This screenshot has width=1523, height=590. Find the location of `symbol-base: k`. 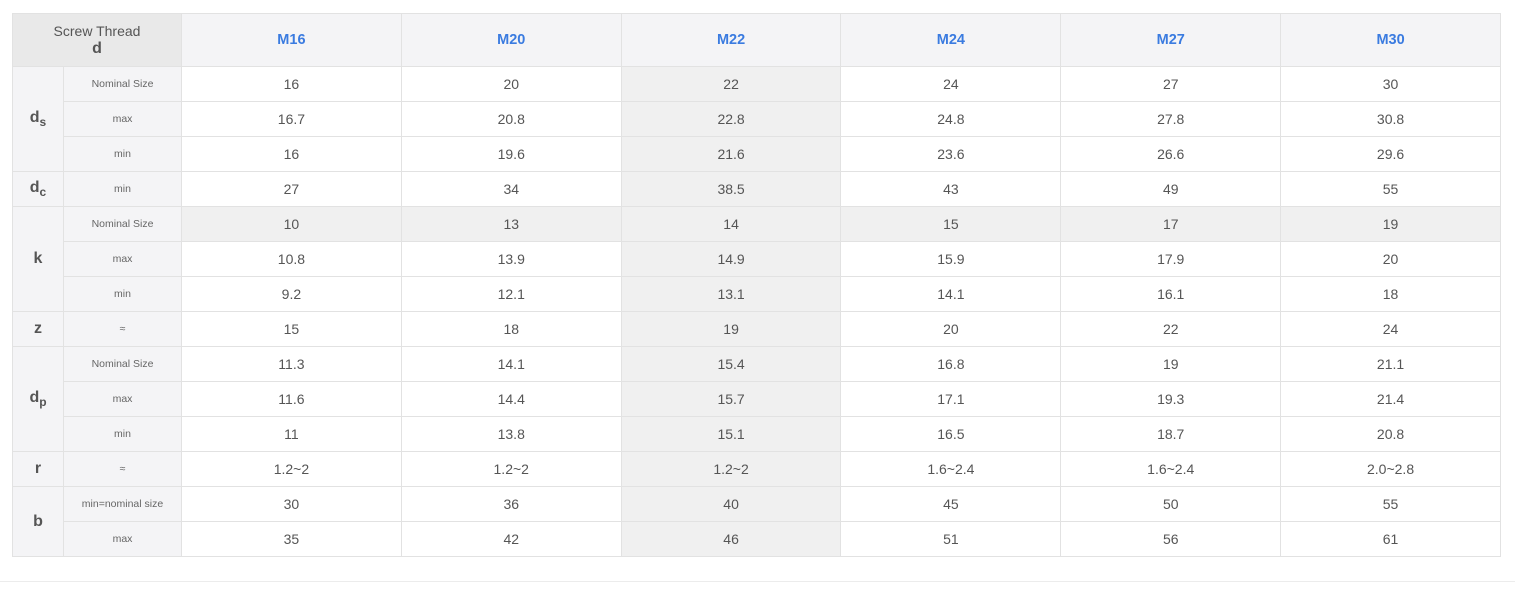

symbol-base: k is located at coordinates (38, 258).